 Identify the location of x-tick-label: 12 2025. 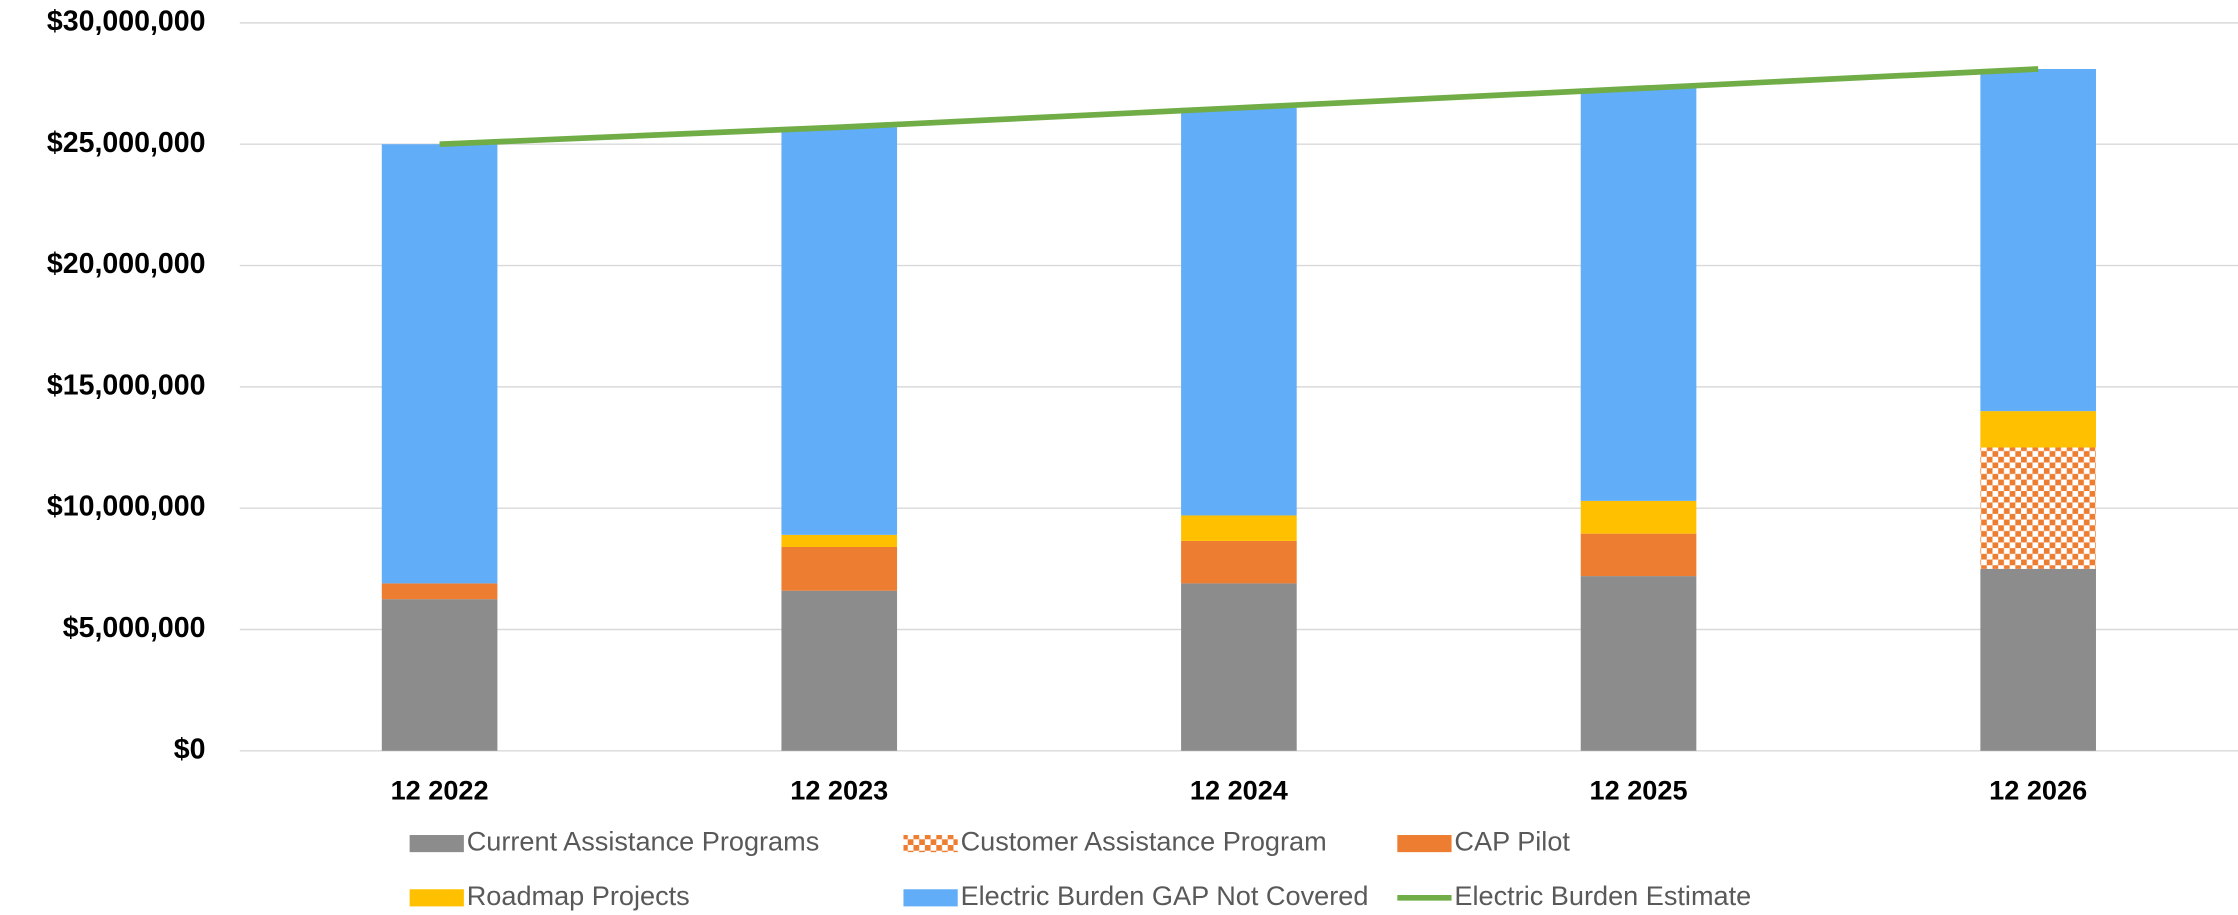
(1639, 789).